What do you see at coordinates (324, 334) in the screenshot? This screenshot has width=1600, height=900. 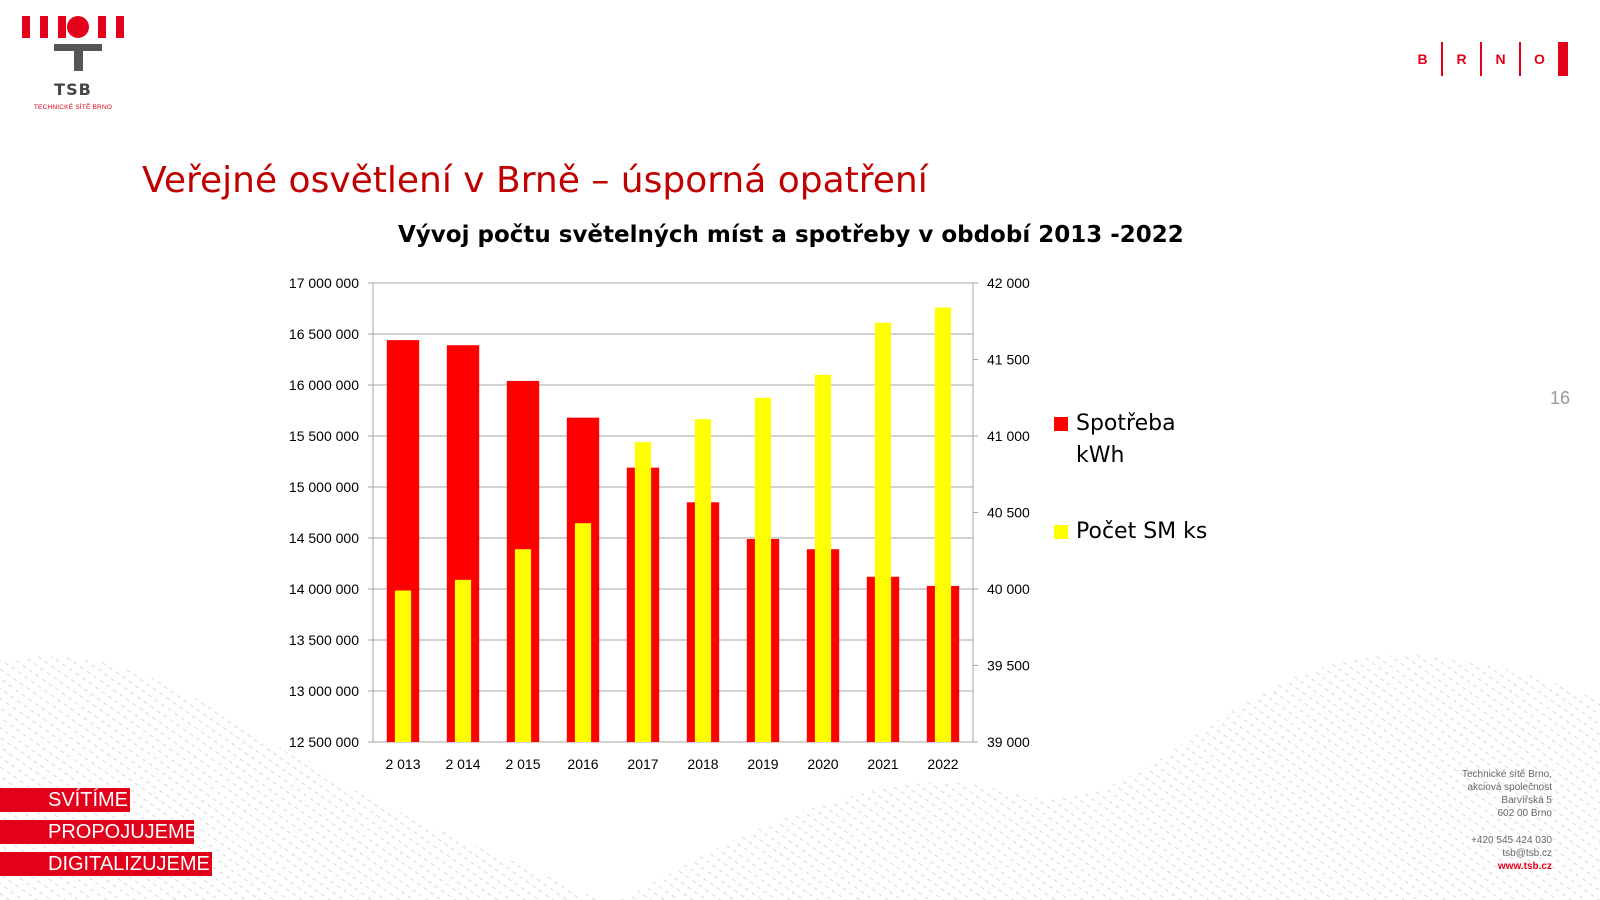 I see `y-left-tick-label: 16 500 000` at bounding box center [324, 334].